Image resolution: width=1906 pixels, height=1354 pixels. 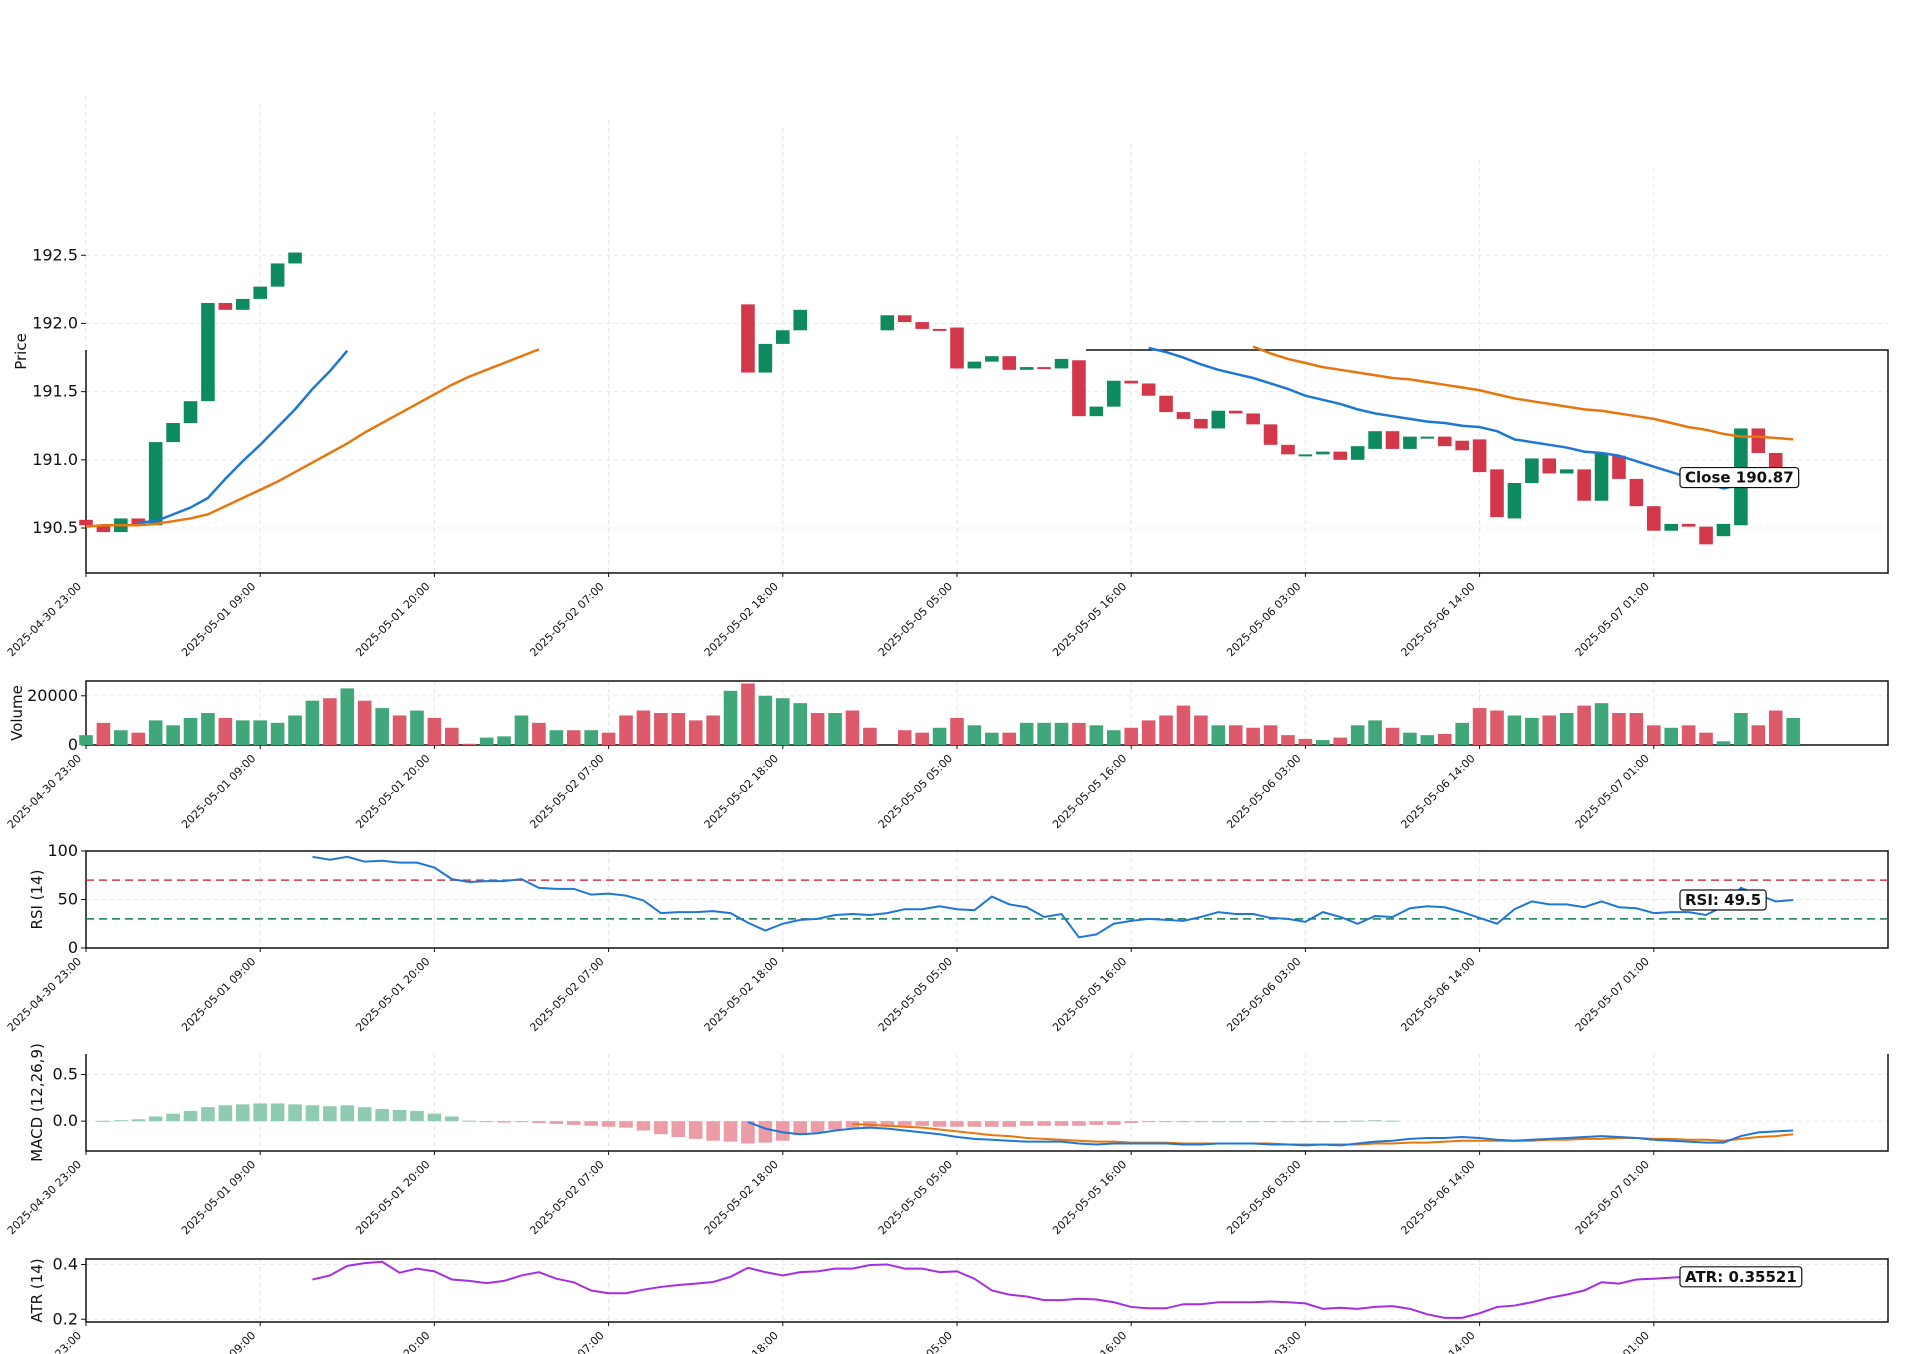 I want to click on value-badge-text: RSI: 49.5, so click(x=1723, y=900).